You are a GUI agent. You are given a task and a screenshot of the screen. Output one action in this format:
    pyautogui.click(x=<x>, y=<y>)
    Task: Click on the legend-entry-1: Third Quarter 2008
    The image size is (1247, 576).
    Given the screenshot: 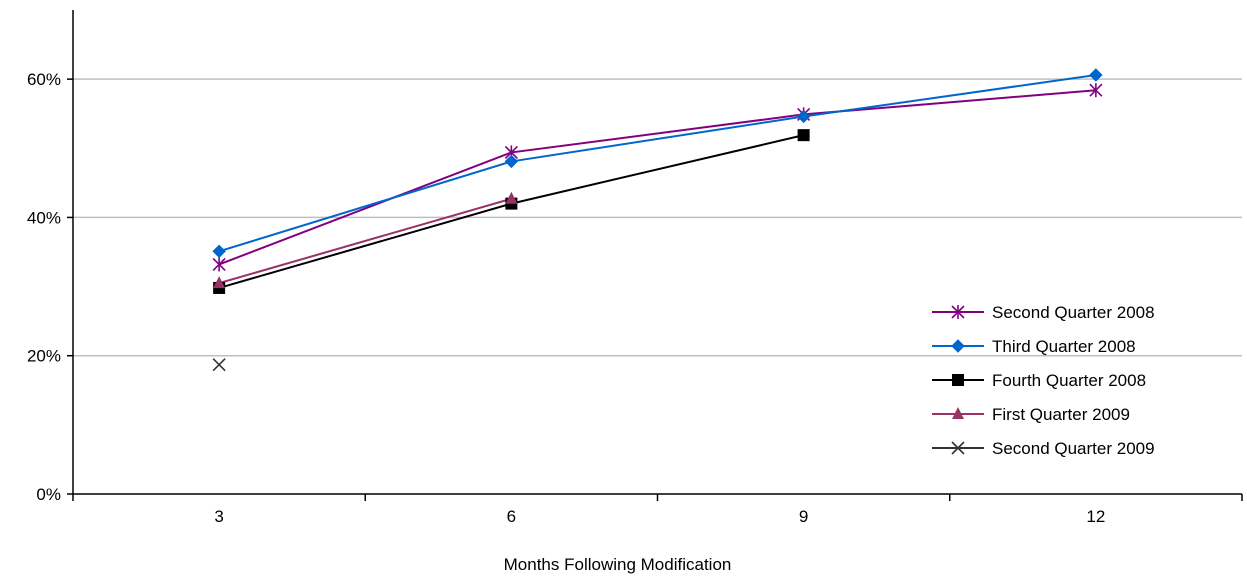 What is the action you would take?
    pyautogui.click(x=1034, y=346)
    